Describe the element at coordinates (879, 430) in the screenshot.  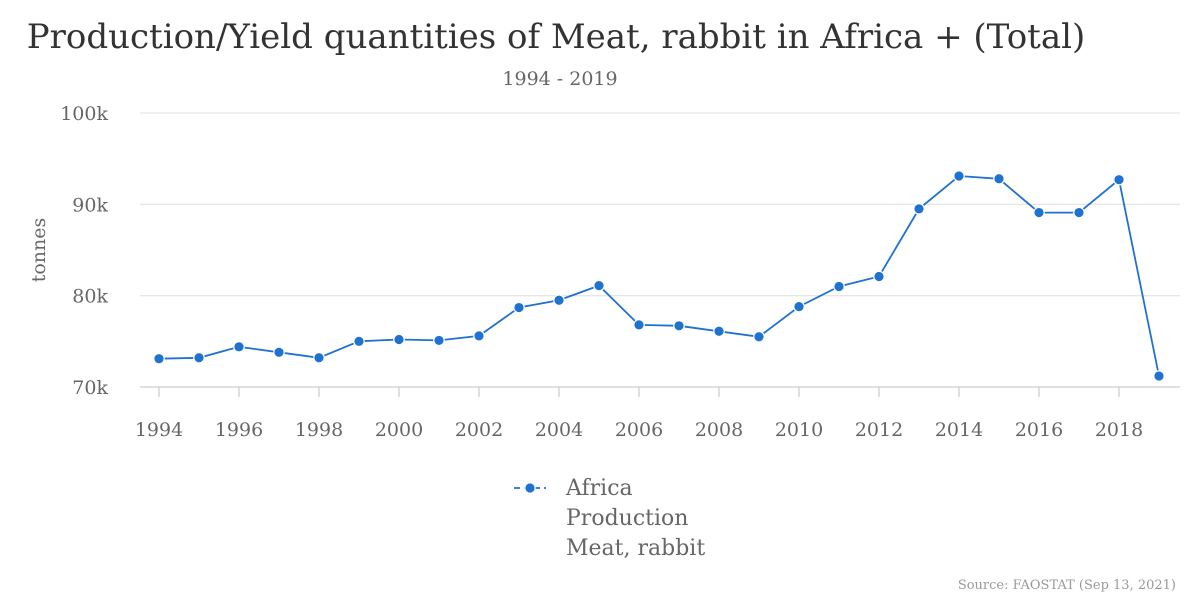
I see `x-tick-label: 2012` at that location.